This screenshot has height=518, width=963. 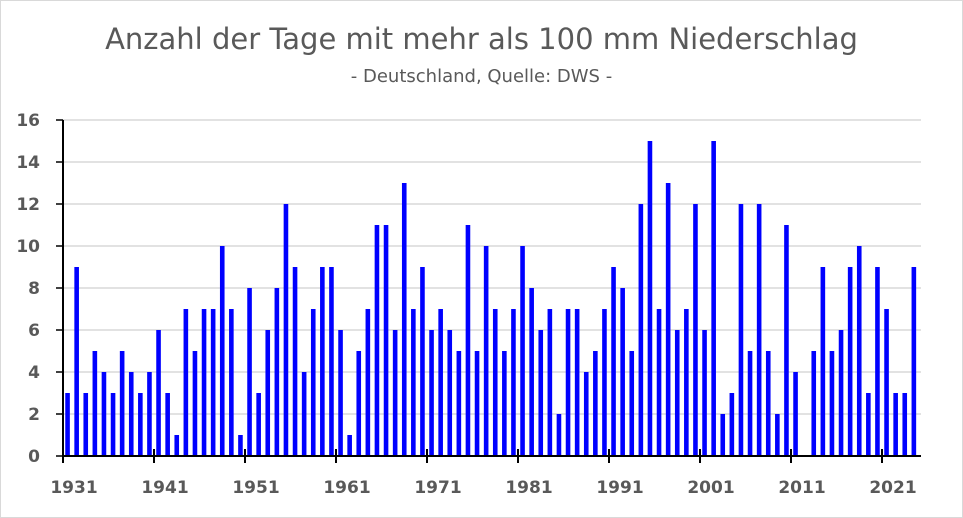 What do you see at coordinates (877, 361) in the screenshot?
I see `bar-2020` at bounding box center [877, 361].